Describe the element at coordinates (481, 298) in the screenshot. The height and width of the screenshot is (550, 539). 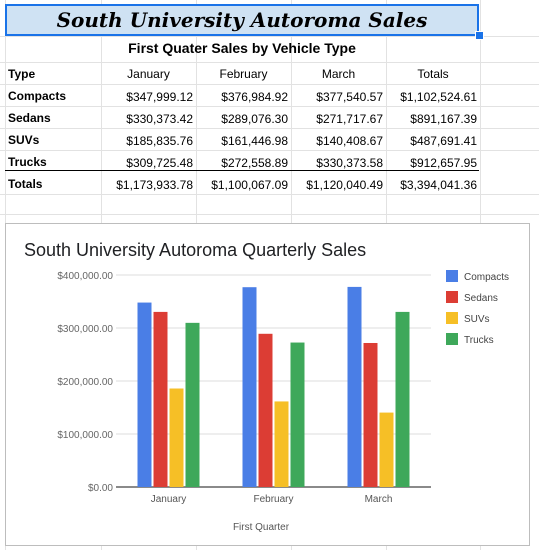
I see `legend-label-sedans: Sedans` at that location.